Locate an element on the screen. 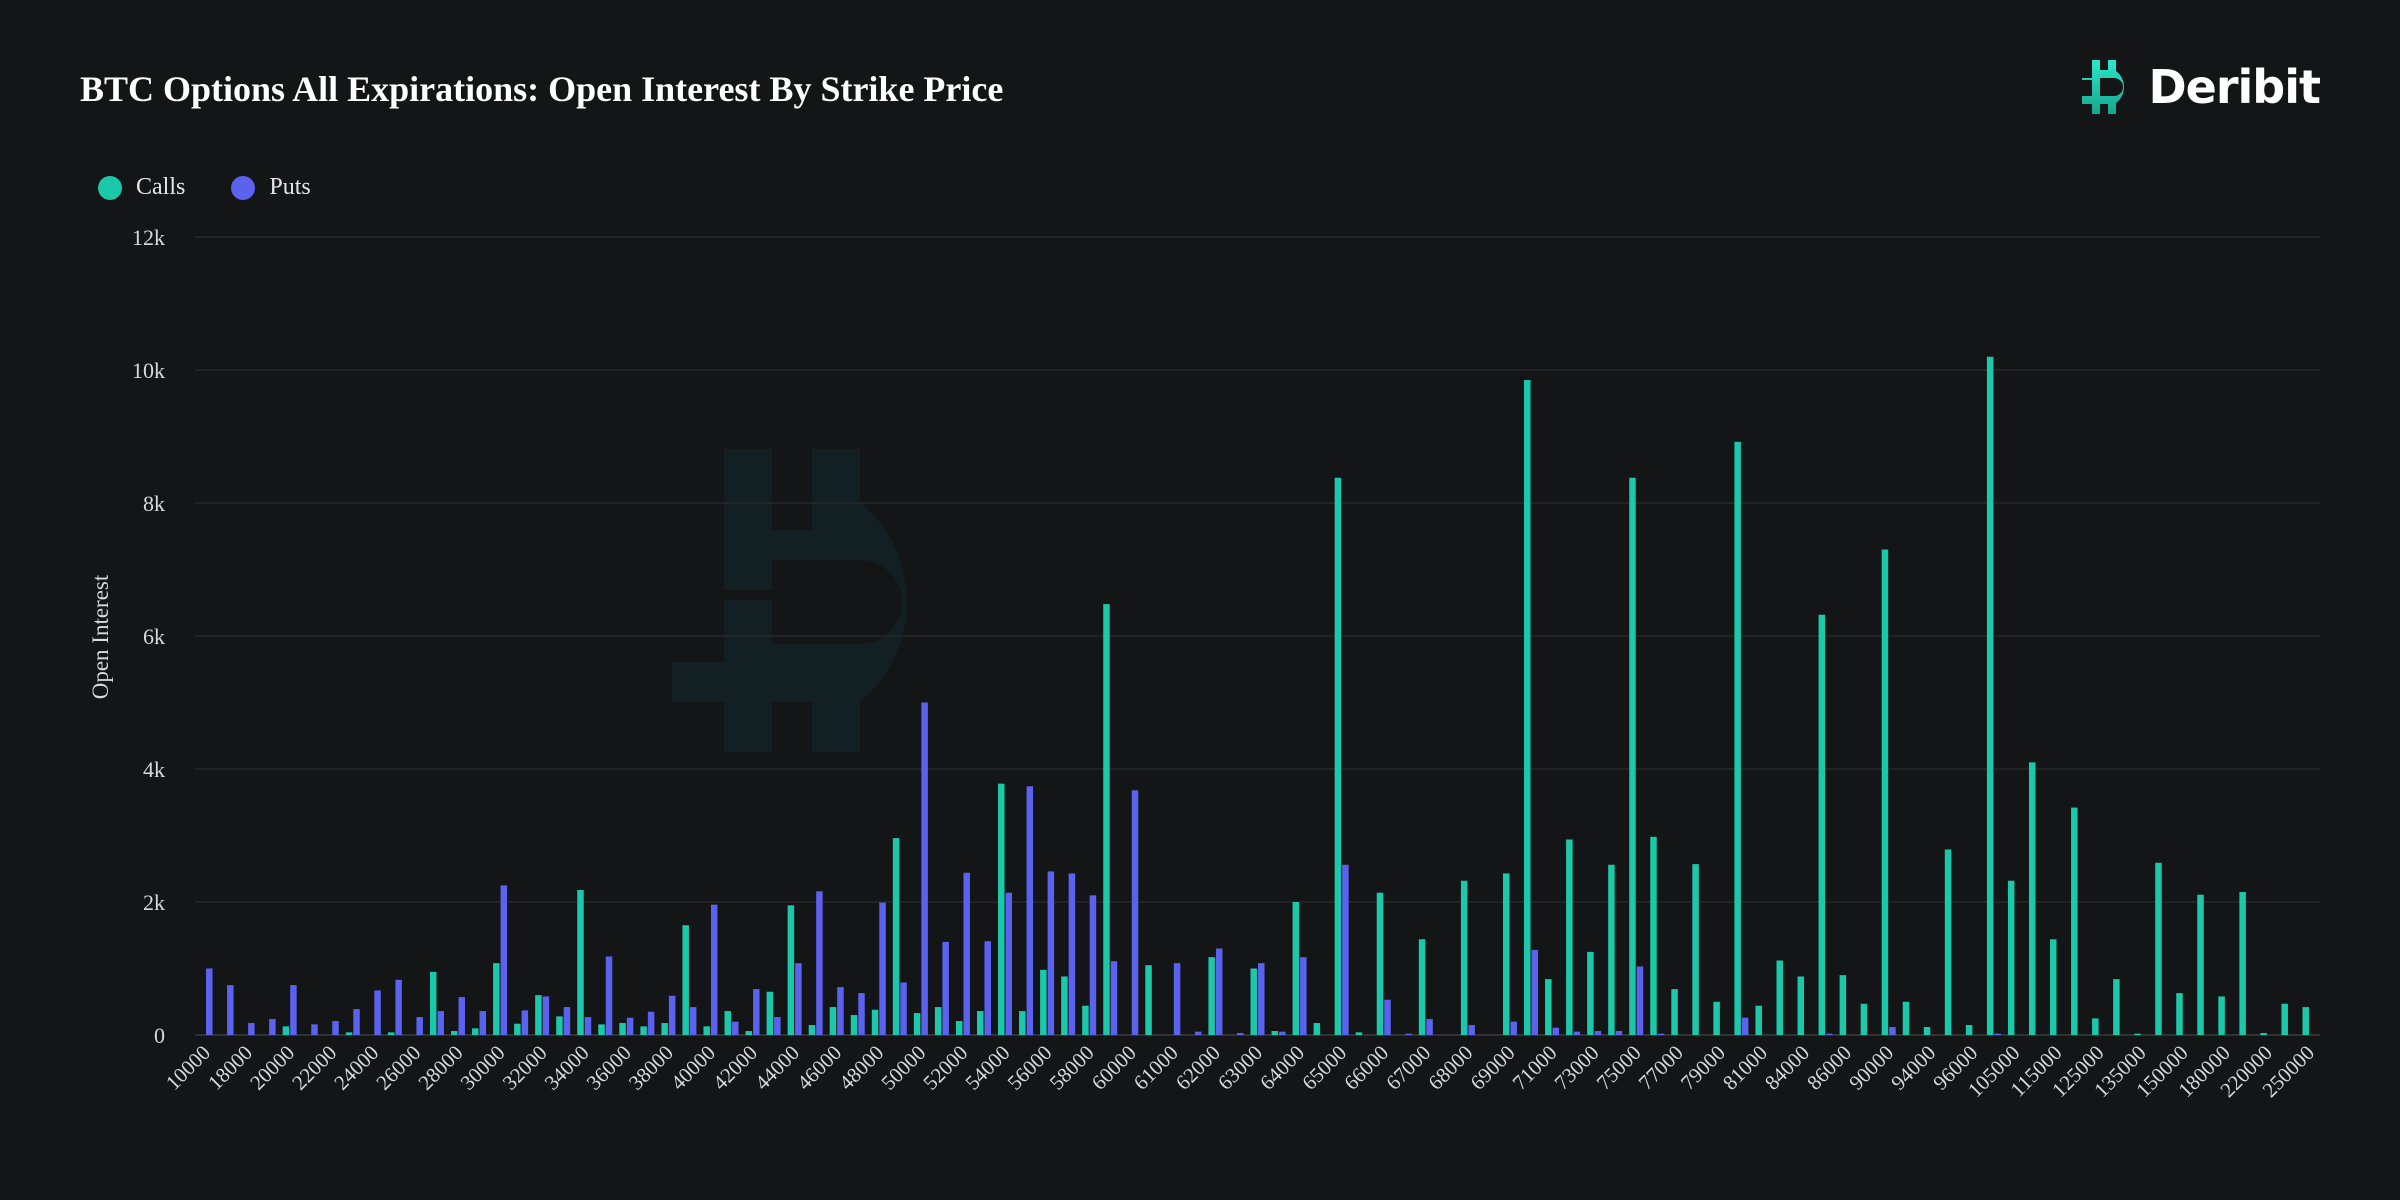 The width and height of the screenshot is (2400, 1200). legend-label-puts: Puts is located at coordinates (290, 187).